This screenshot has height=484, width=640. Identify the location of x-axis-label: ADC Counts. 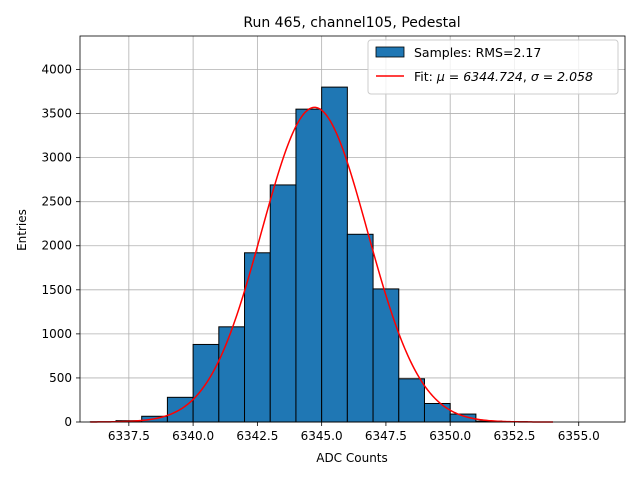
(352, 458).